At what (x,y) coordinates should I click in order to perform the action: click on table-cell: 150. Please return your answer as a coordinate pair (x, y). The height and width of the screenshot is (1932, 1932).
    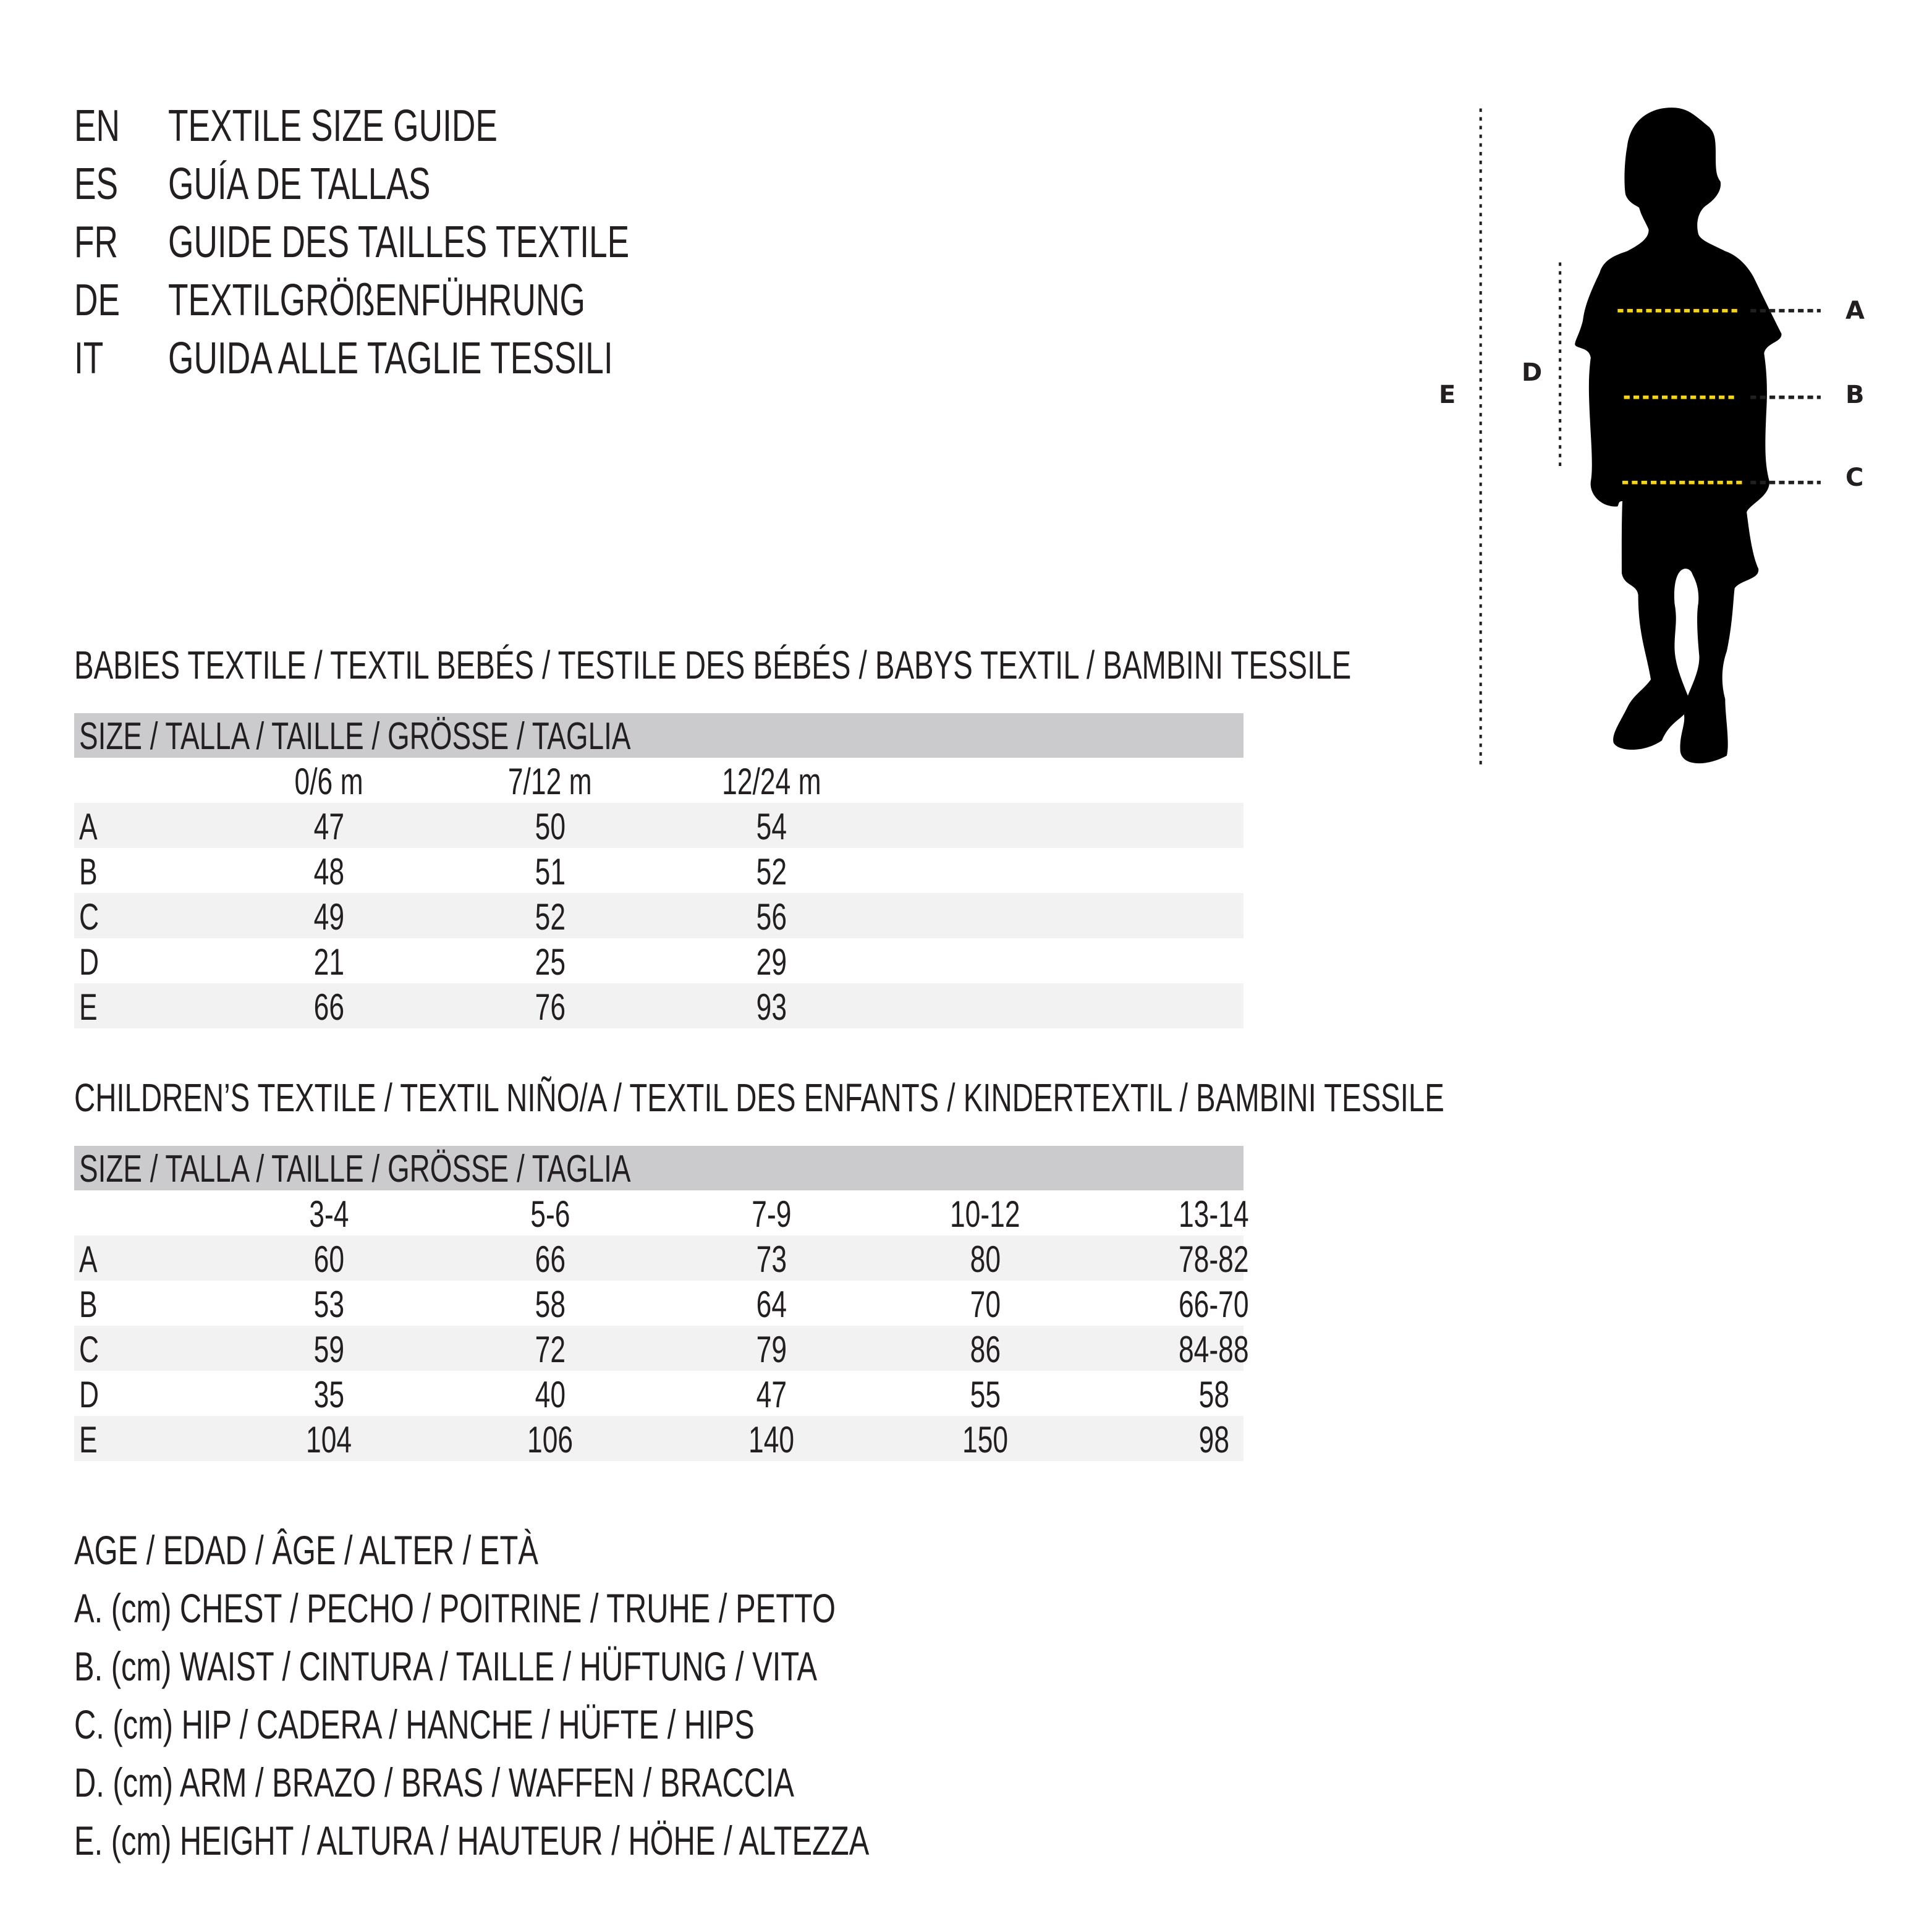
    Looking at the image, I should click on (985, 1439).